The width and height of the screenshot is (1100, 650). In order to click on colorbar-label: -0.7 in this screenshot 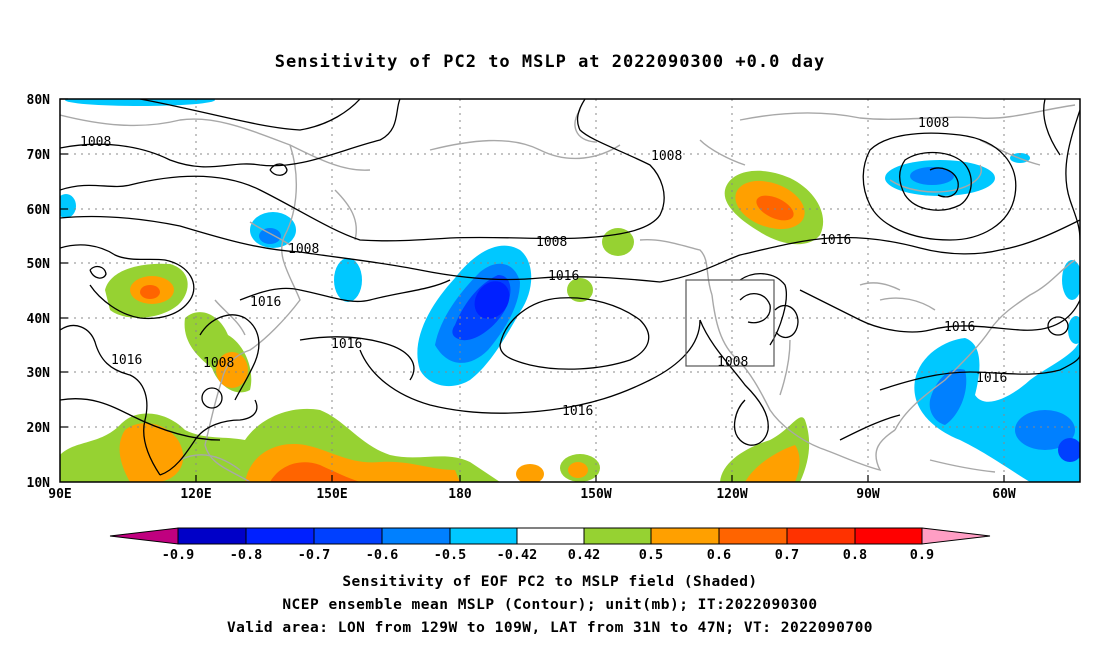, I will do `click(314, 555)`.